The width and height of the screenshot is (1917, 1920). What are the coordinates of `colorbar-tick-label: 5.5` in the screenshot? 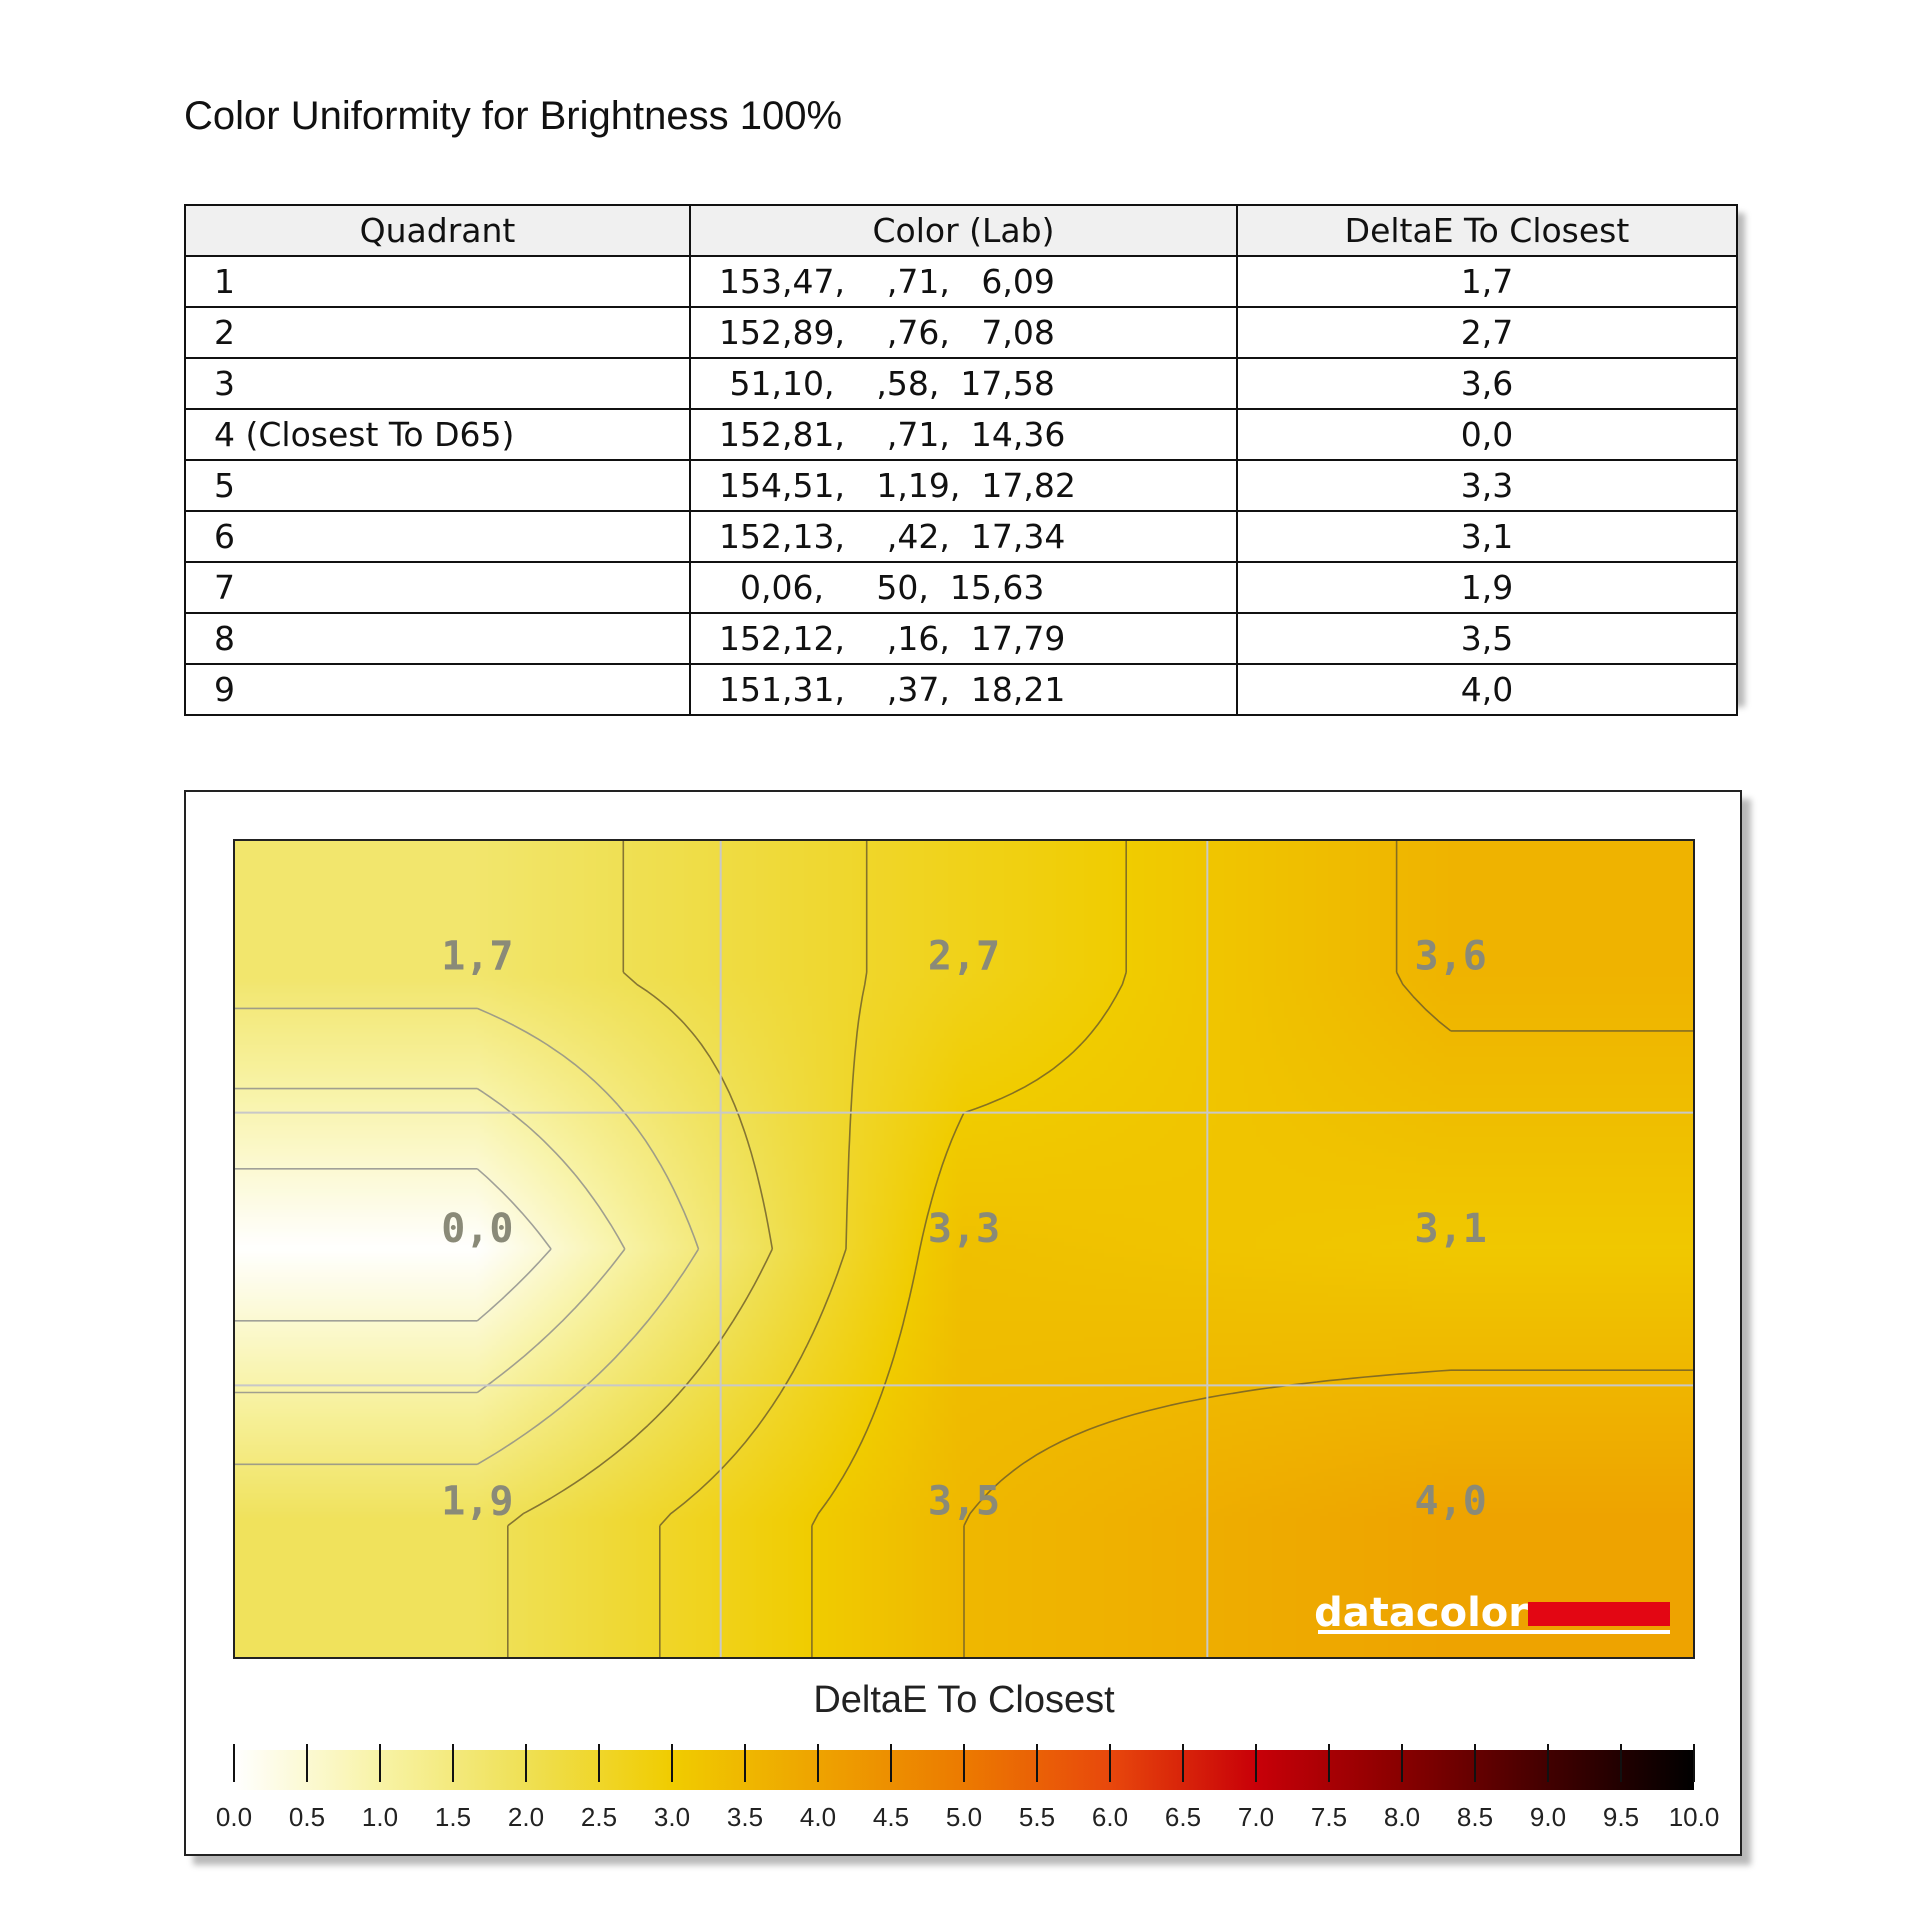 It's located at (1037, 1817).